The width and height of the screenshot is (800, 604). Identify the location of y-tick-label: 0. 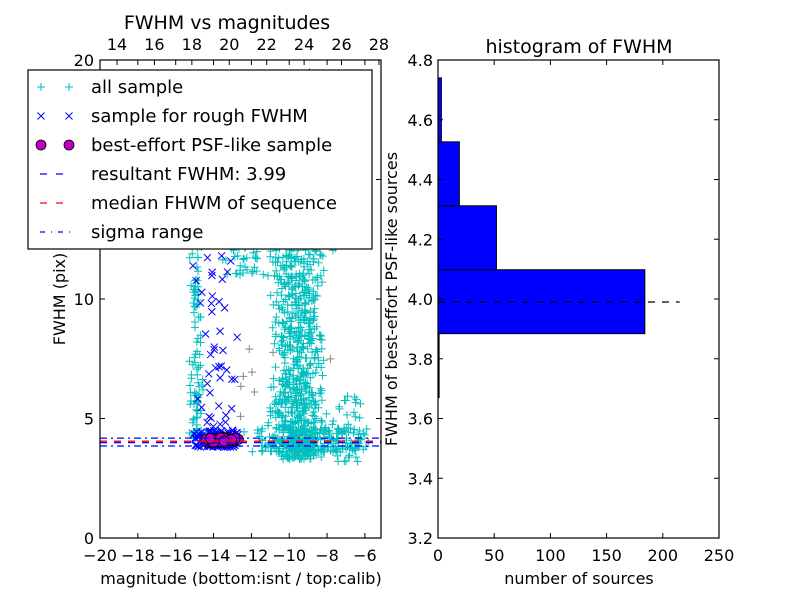
(89, 538).